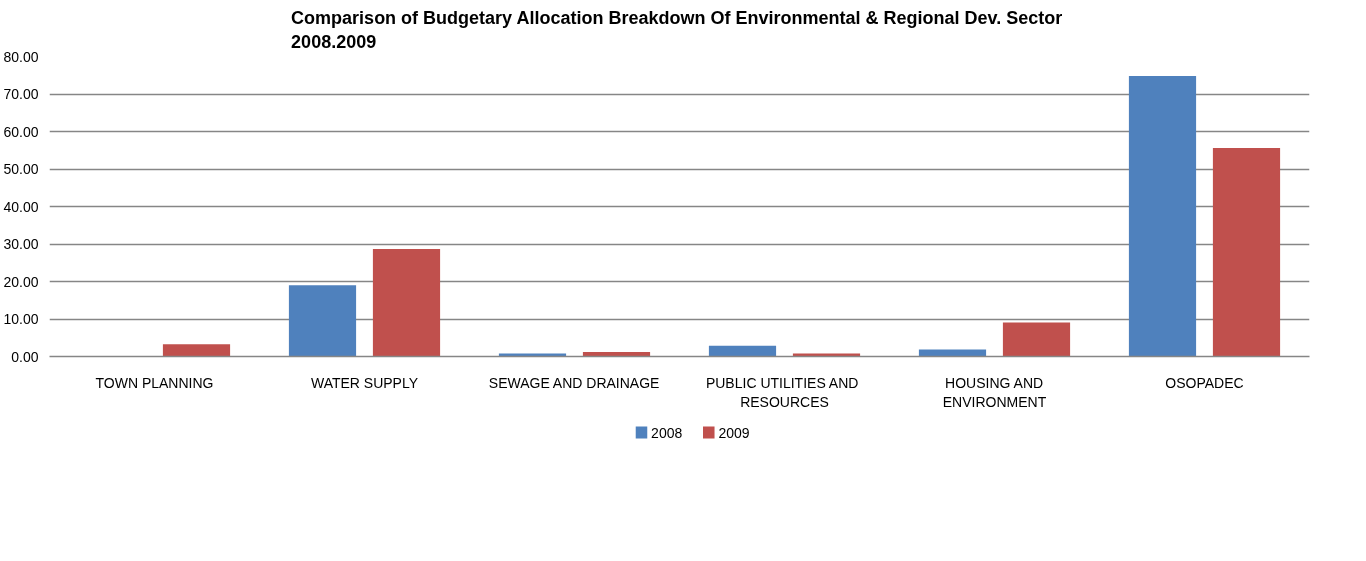  I want to click on y-tick-label: 60.00, so click(21, 131).